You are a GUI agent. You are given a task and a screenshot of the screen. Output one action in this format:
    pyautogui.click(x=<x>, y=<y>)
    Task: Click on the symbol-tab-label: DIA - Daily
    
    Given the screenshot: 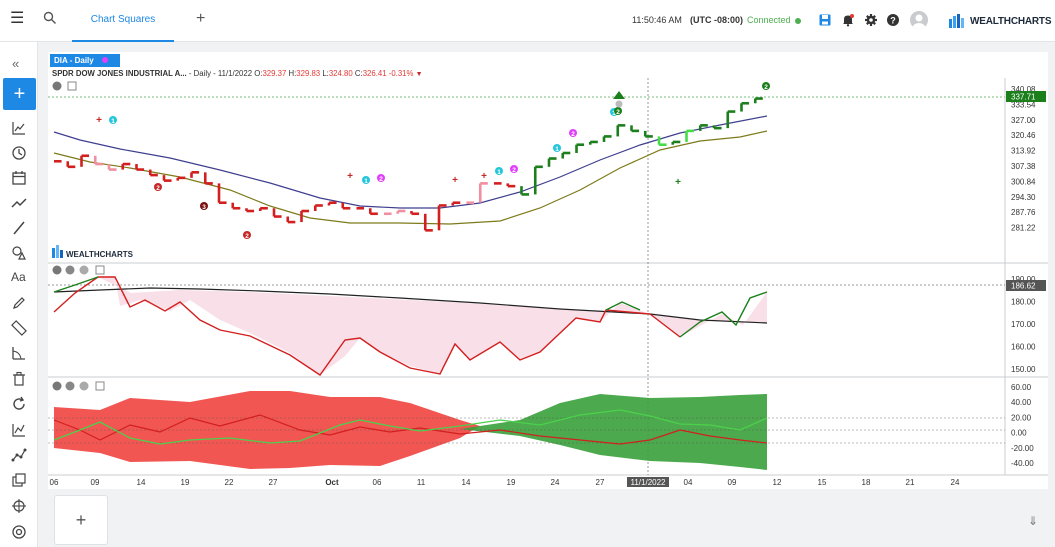 What is the action you would take?
    pyautogui.click(x=74, y=60)
    